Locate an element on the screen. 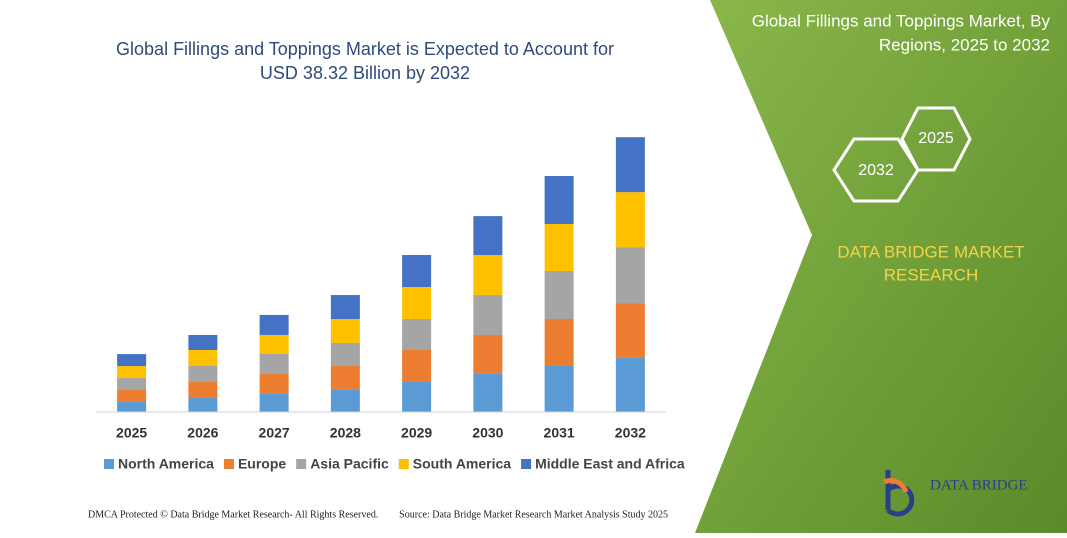 This screenshot has height=538, width=1067. panel-title: Regions, 2025 to 2032 is located at coordinates (964, 44).